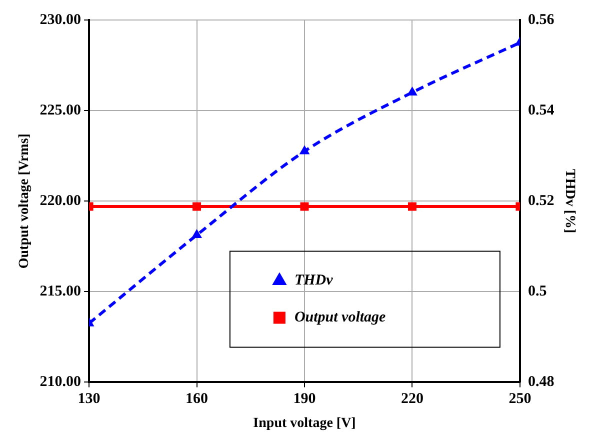 The height and width of the screenshot is (446, 596). Describe the element at coordinates (61, 200) in the screenshot. I see `y-tick-label: 220.00` at that location.